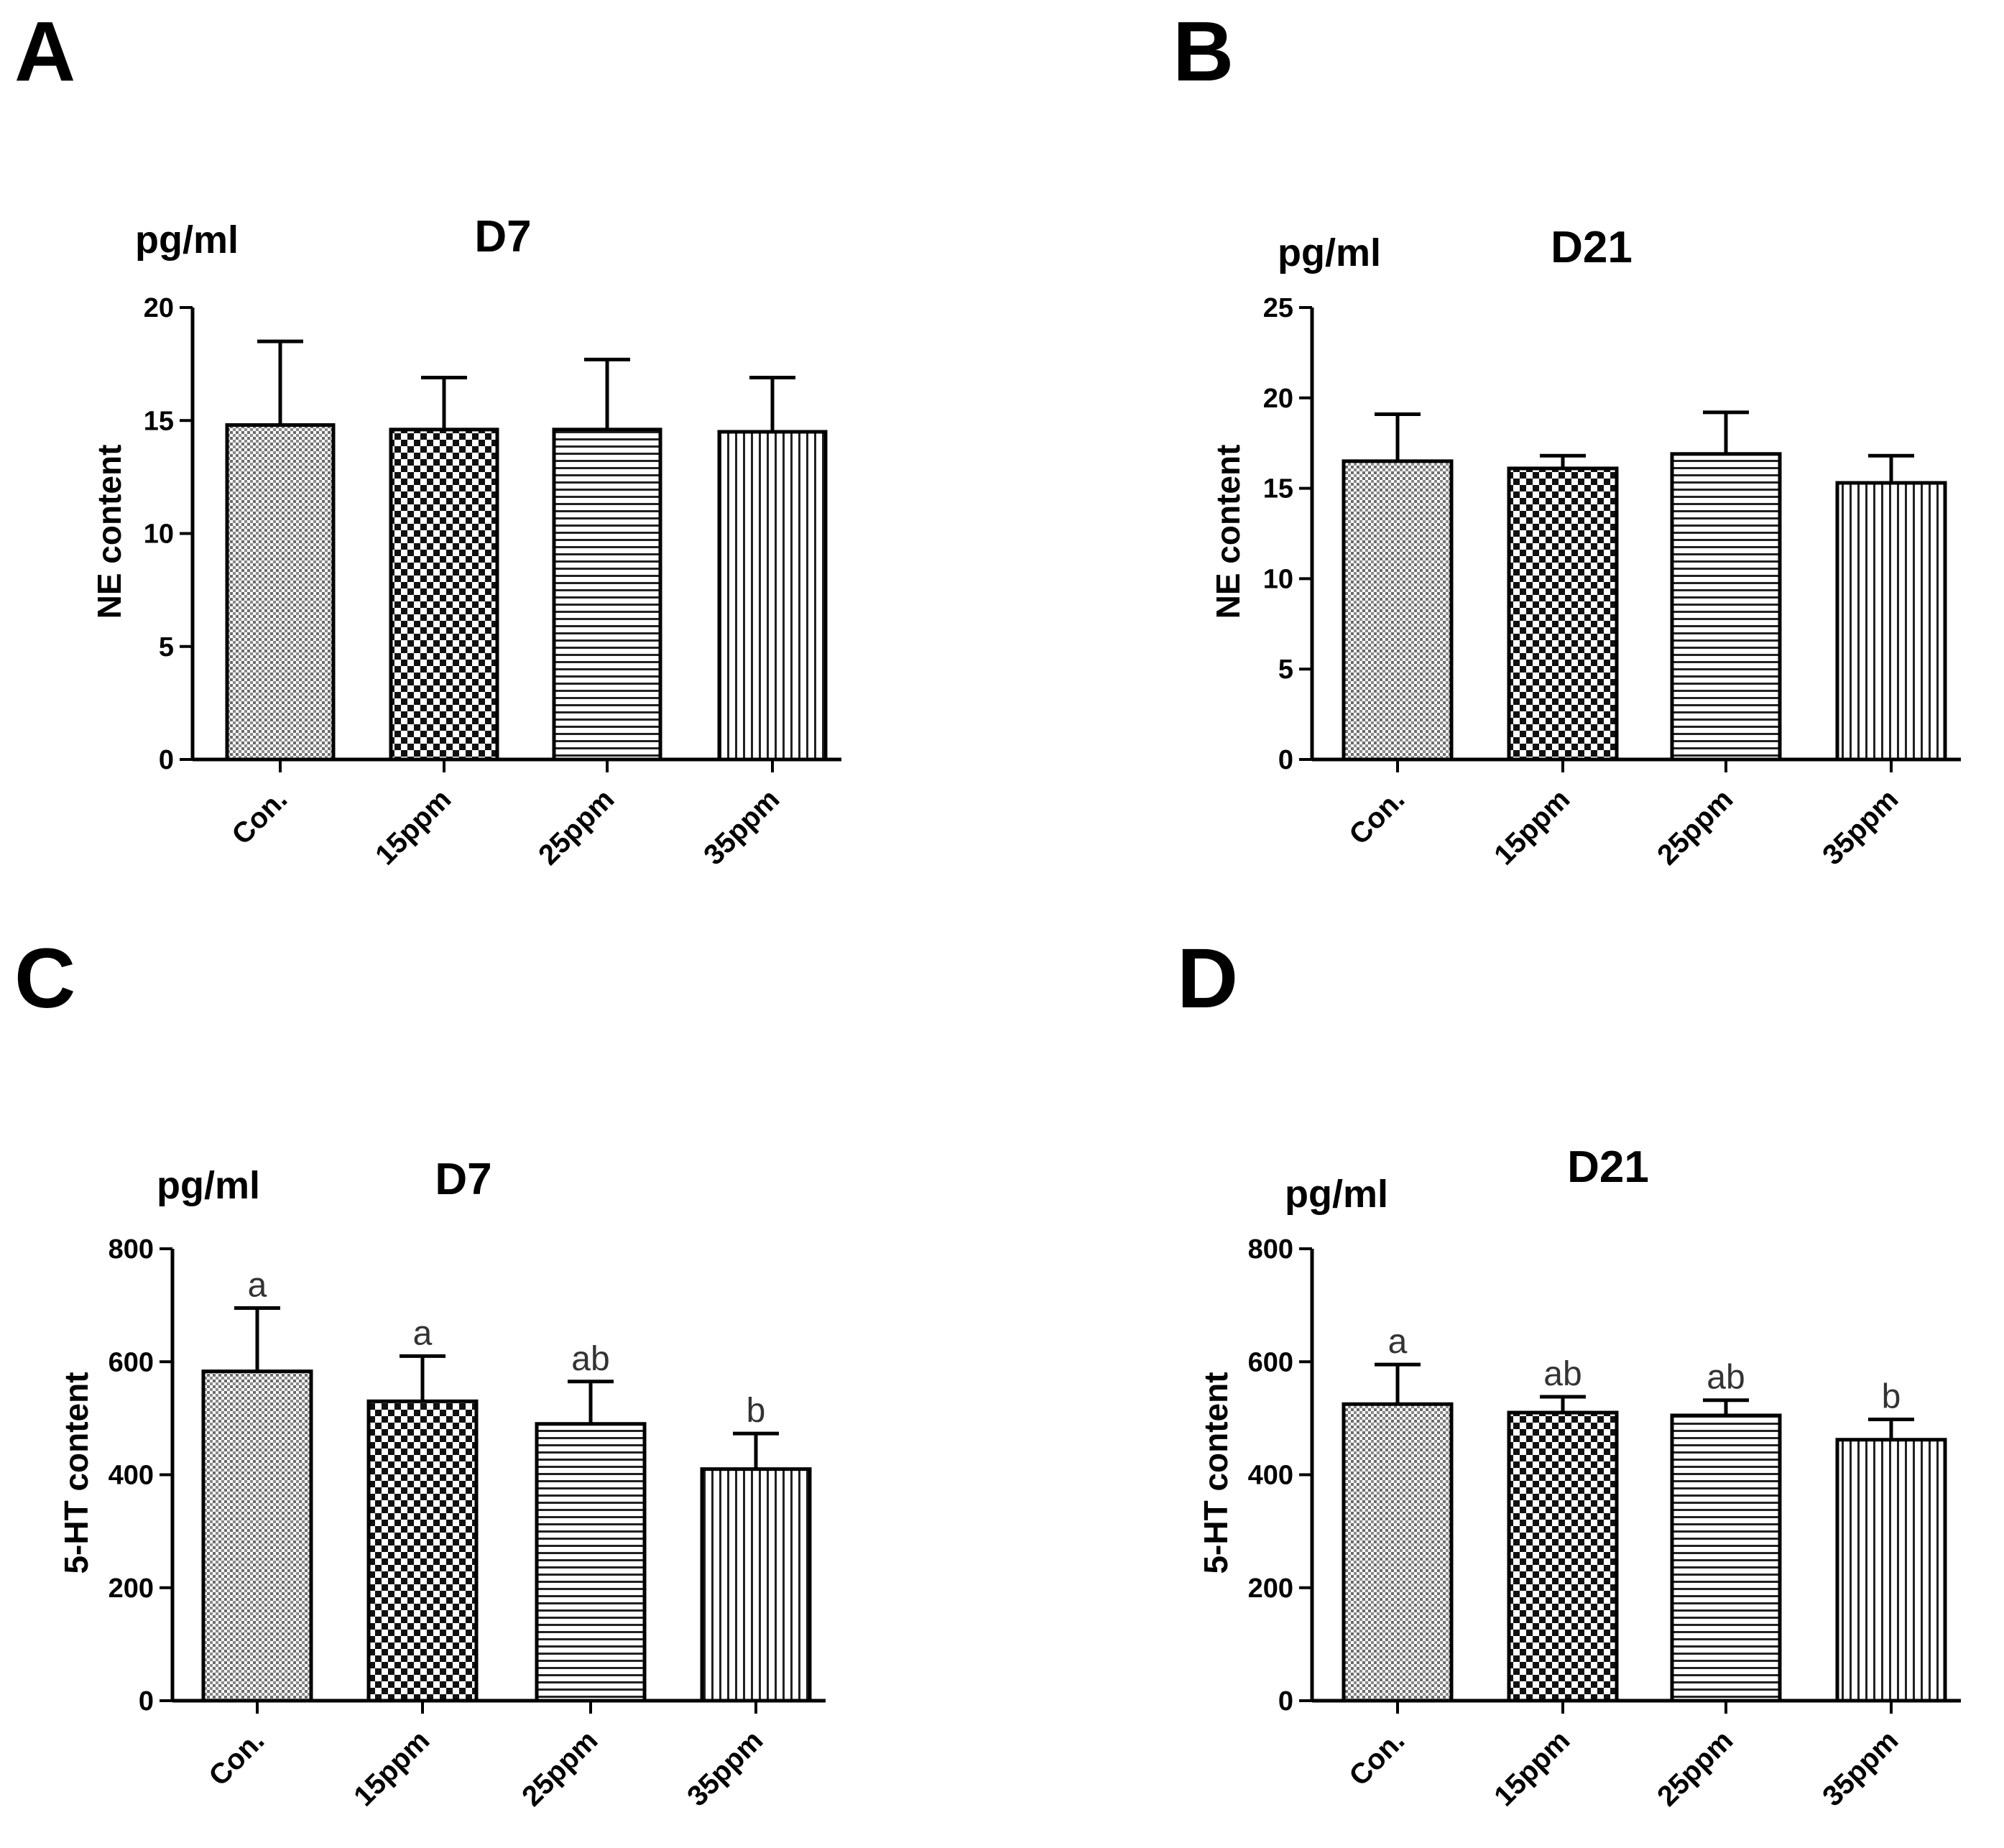 The height and width of the screenshot is (1848, 2004). I want to click on plot-area: 0 5 10 15 20 Con. 15ppm 25ppm 35ppm, so click(493, 582).